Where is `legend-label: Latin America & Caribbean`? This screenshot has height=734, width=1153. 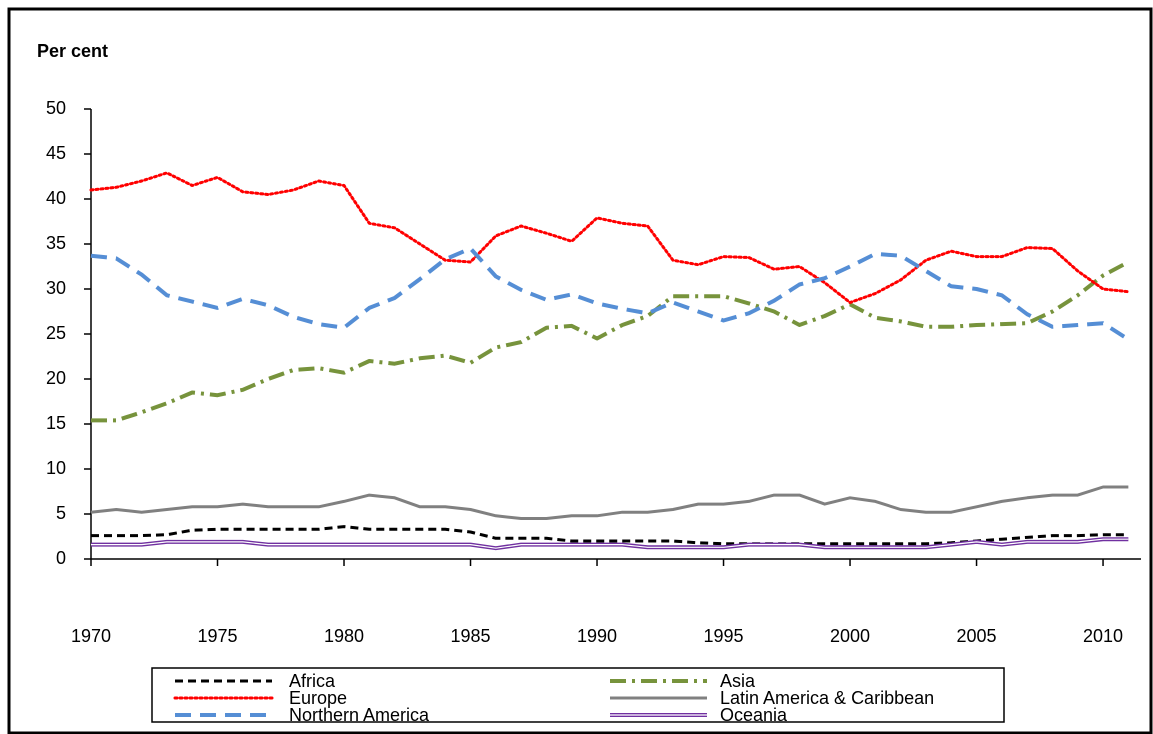 legend-label: Latin America & Caribbean is located at coordinates (827, 698).